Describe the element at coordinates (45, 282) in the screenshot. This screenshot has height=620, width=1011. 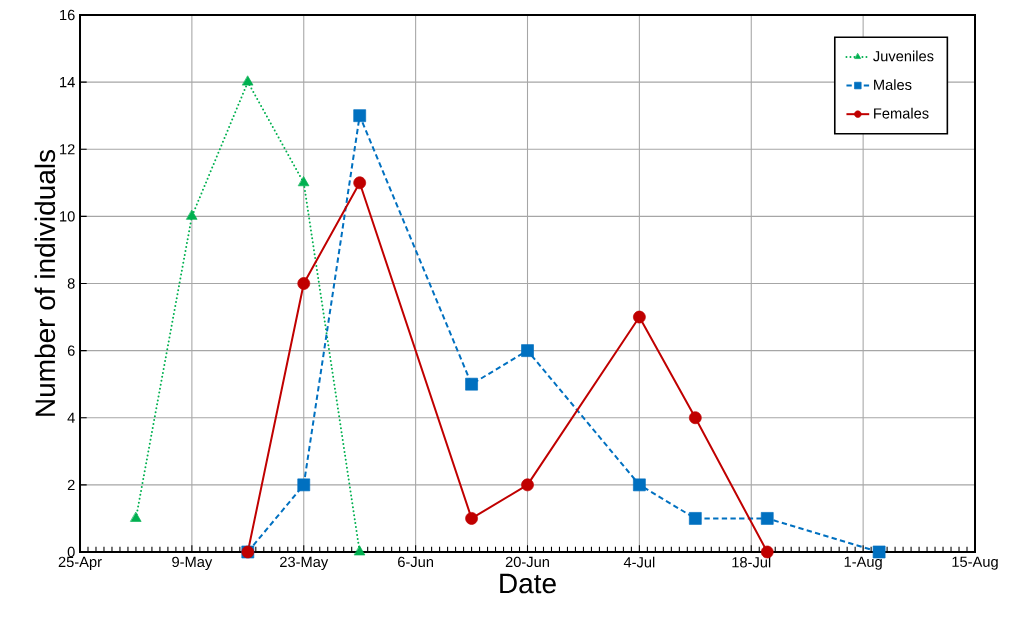
I see `y-axis-title: Number of individuals` at that location.